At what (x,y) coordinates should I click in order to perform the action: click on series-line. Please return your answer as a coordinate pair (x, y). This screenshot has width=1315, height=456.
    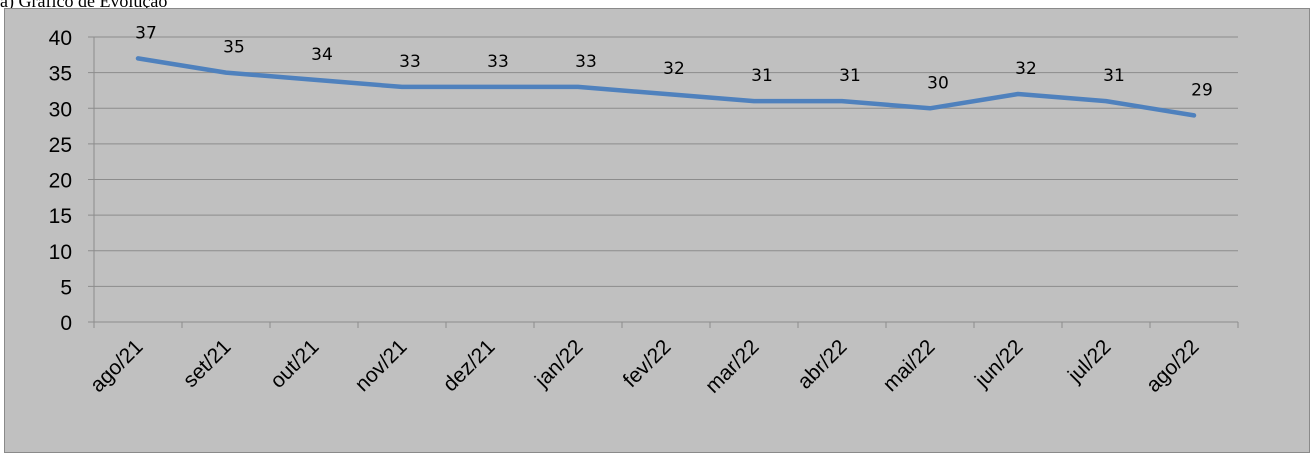
    Looking at the image, I should click on (666, 87).